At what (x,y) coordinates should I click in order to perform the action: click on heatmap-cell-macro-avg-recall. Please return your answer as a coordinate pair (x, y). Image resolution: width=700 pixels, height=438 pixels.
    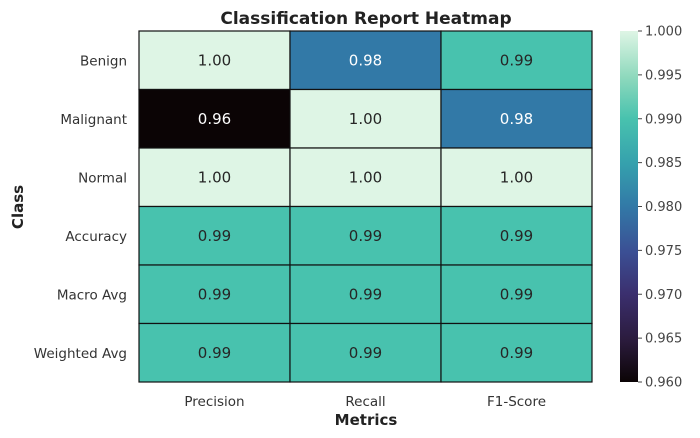
    Looking at the image, I should click on (365, 294).